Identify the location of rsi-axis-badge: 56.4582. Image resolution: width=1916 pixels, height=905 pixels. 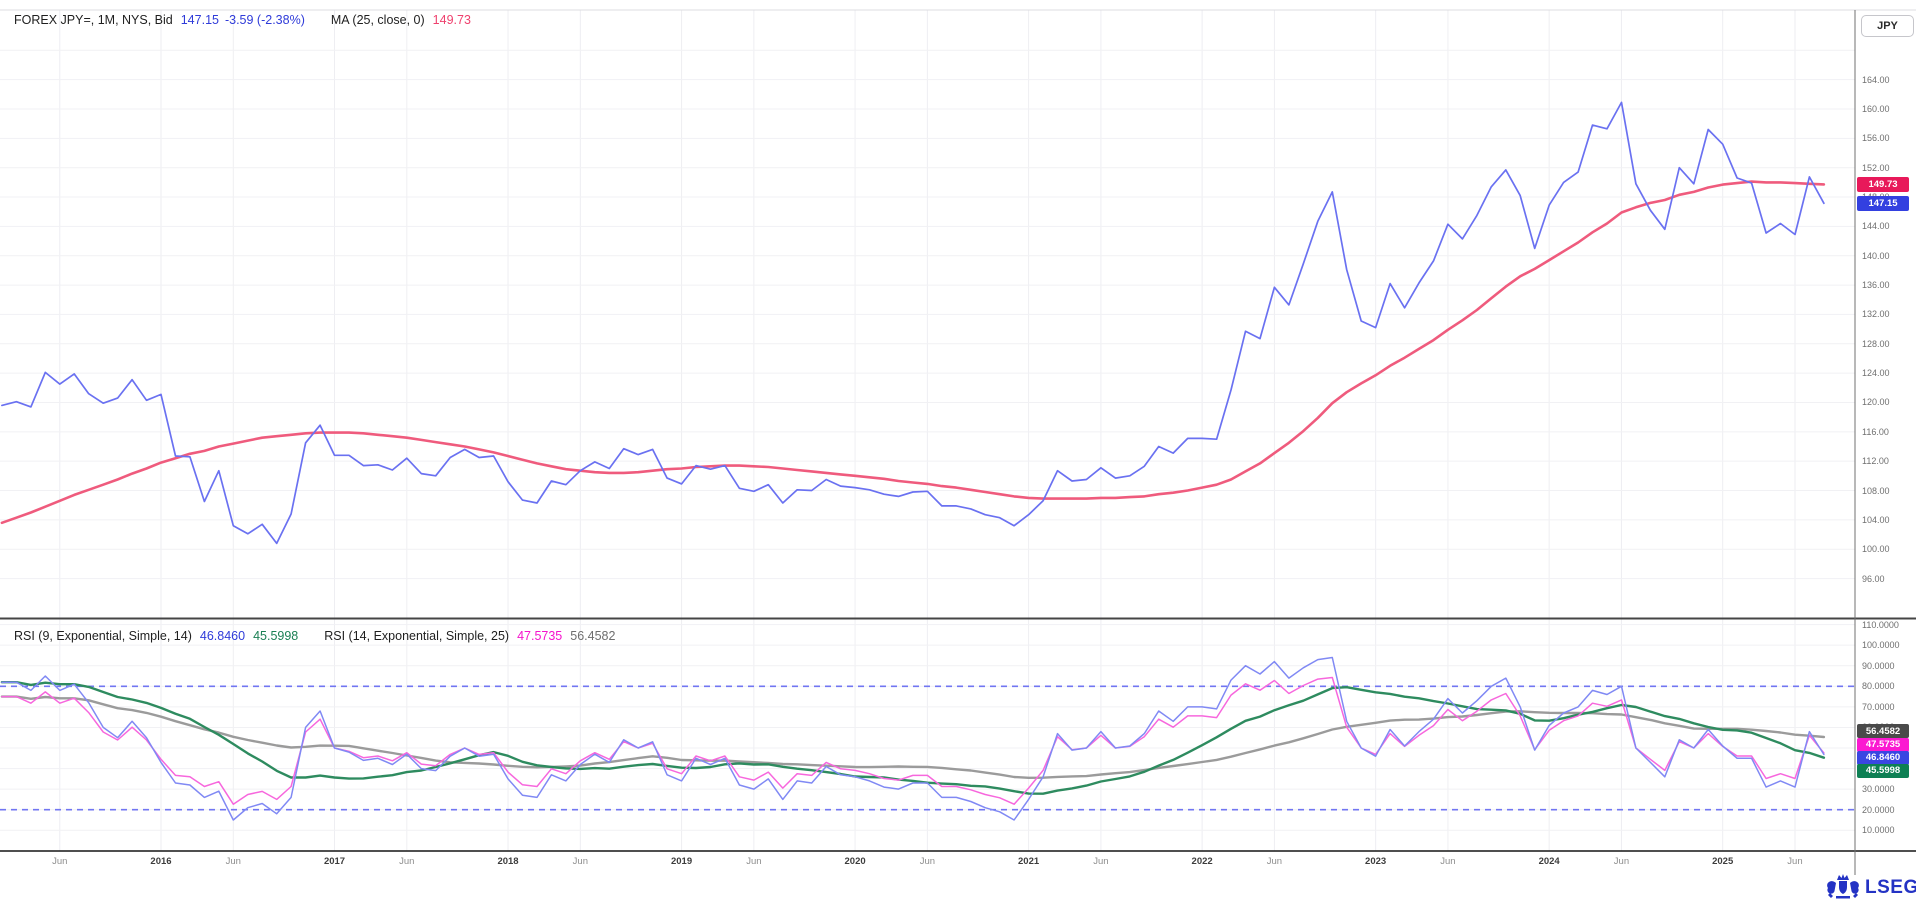
(1883, 731).